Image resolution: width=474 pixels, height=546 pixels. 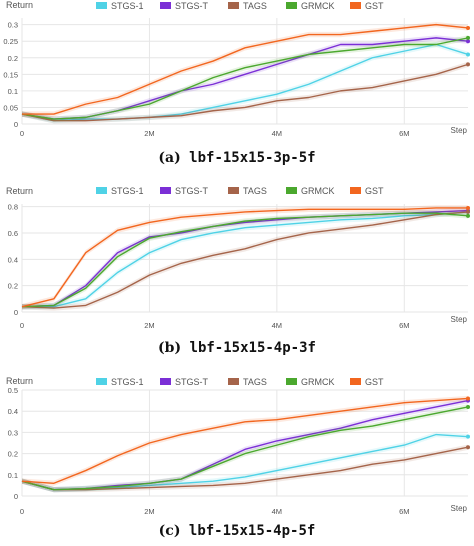 What do you see at coordinates (19, 381) in the screenshot?
I see `panel3-ylabel: Return` at bounding box center [19, 381].